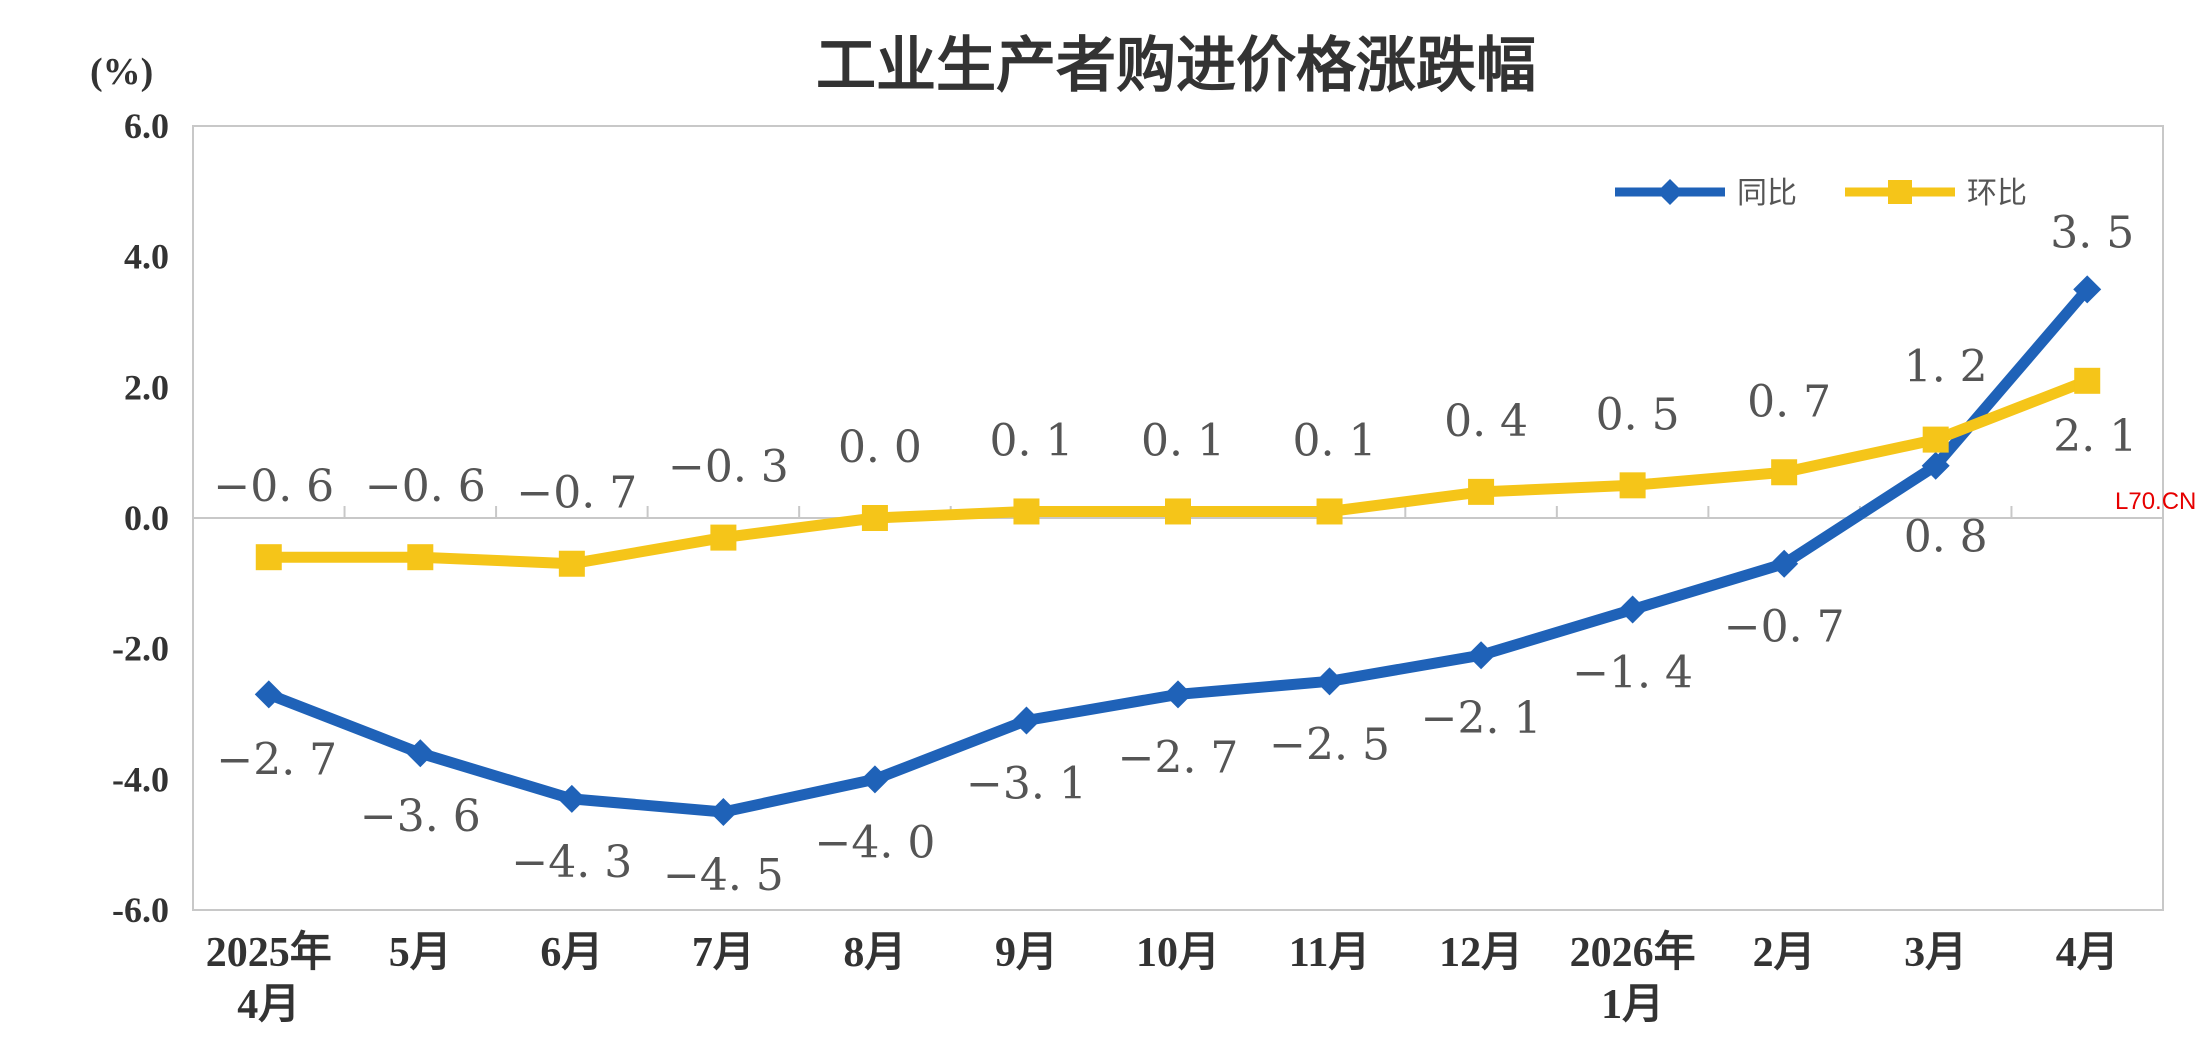 This screenshot has height=1060, width=2208. Describe the element at coordinates (1486, 421) in the screenshot. I see `data-label: 0. 4` at that location.